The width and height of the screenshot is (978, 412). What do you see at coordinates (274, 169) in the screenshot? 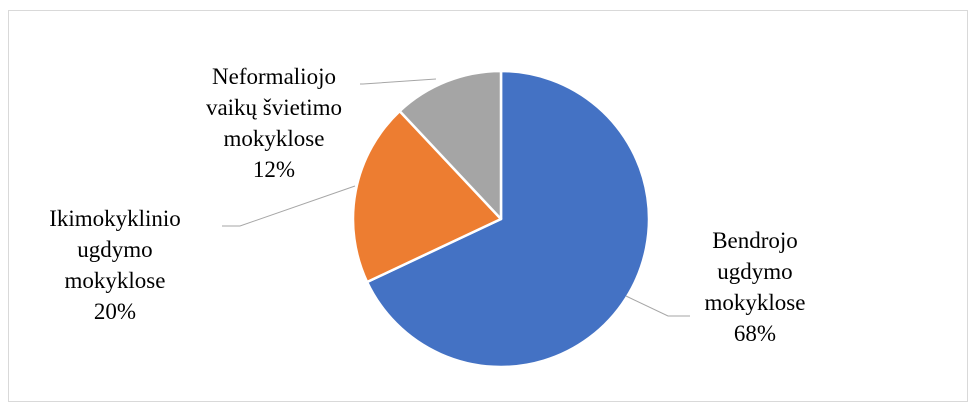
I see `data-label-line: 12%` at bounding box center [274, 169].